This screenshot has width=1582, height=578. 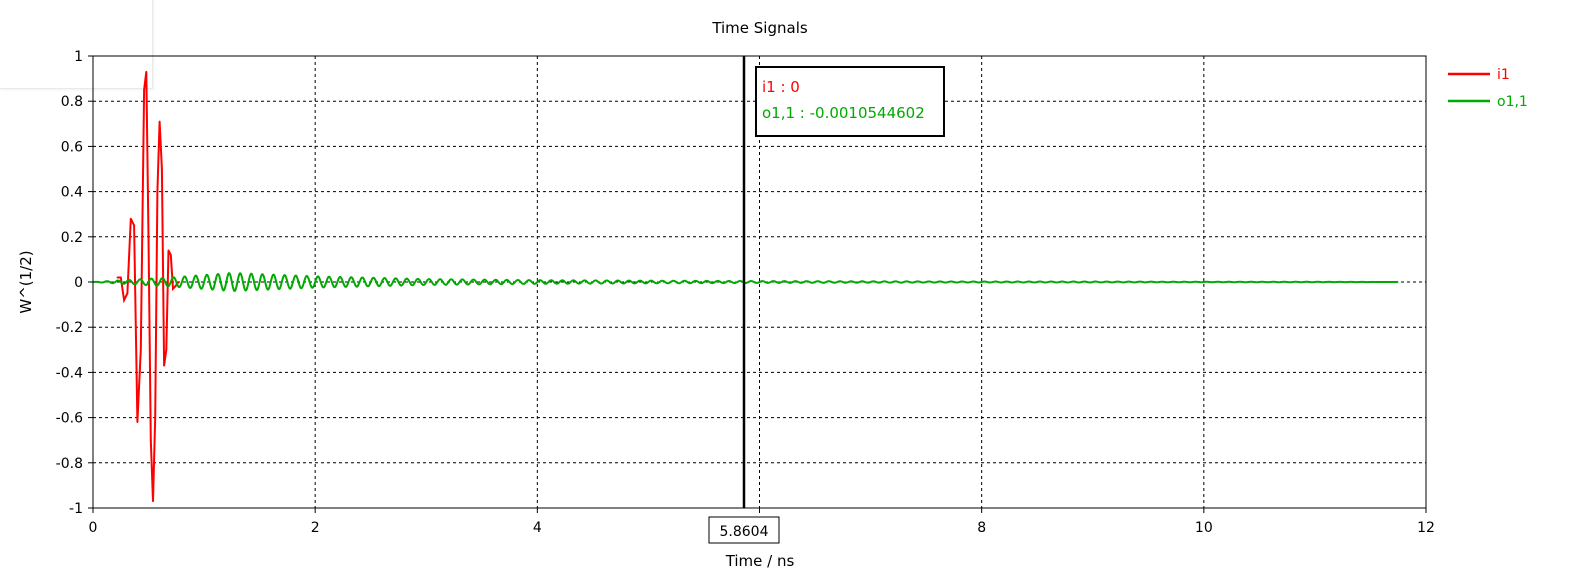 What do you see at coordinates (26, 281) in the screenshot?
I see `y-axis-label: W^(1/2)` at bounding box center [26, 281].